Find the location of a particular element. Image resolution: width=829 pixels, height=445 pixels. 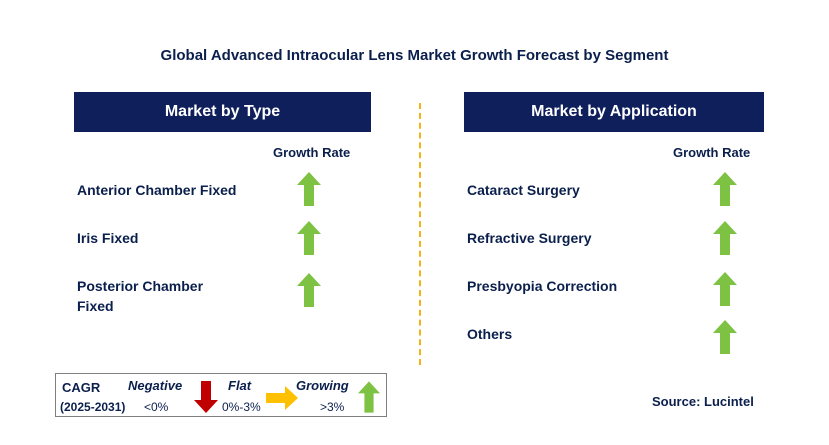

negative-arrow-icon is located at coordinates (206, 397).